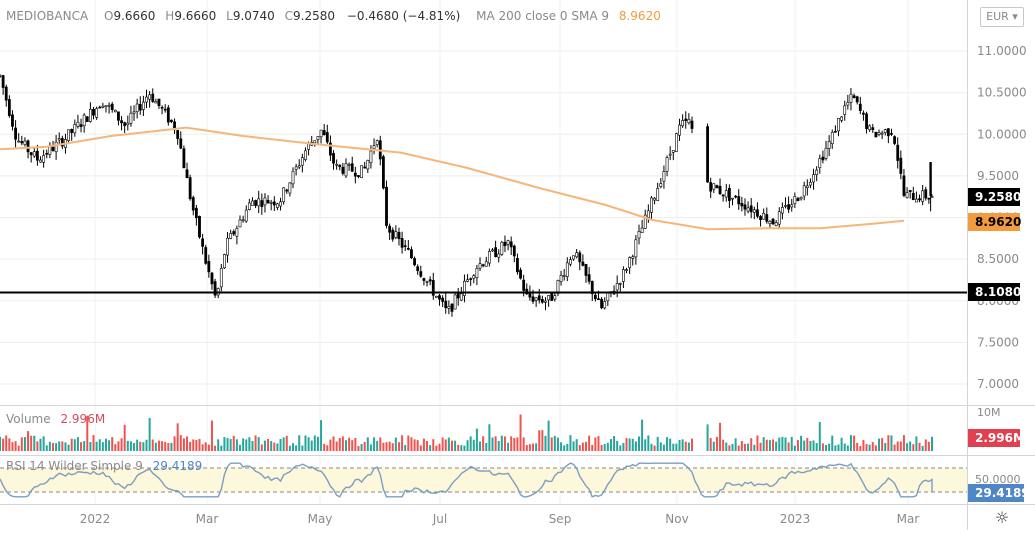 This screenshot has width=1035, height=534. Describe the element at coordinates (1002, 17) in the screenshot. I see `currency-select: EUR ▾` at that location.